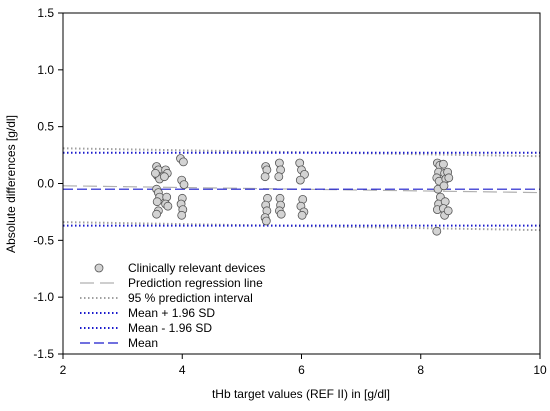  What do you see at coordinates (45, 13) in the screenshot?
I see `y-tick-label: 1.5` at bounding box center [45, 13].